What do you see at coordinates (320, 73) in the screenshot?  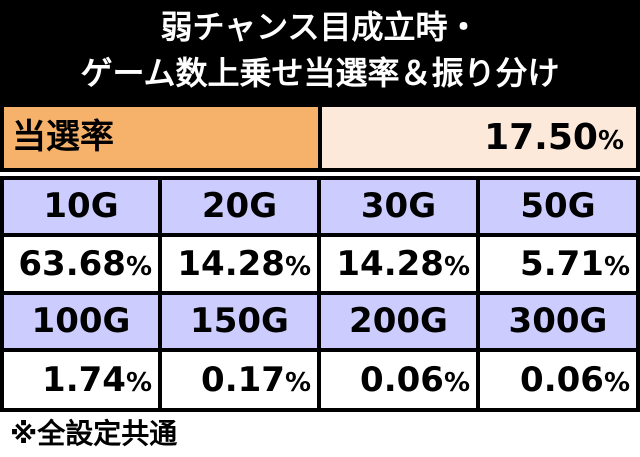 I see `title-line-2: ゲーム数上乗せ当選率＆振り分け` at bounding box center [320, 73].